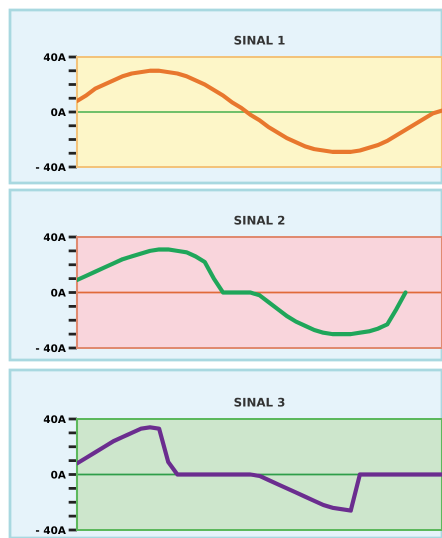 The width and height of the screenshot is (442, 538). Describe the element at coordinates (259, 402) in the screenshot. I see `chart-title: SINAL 3` at that location.